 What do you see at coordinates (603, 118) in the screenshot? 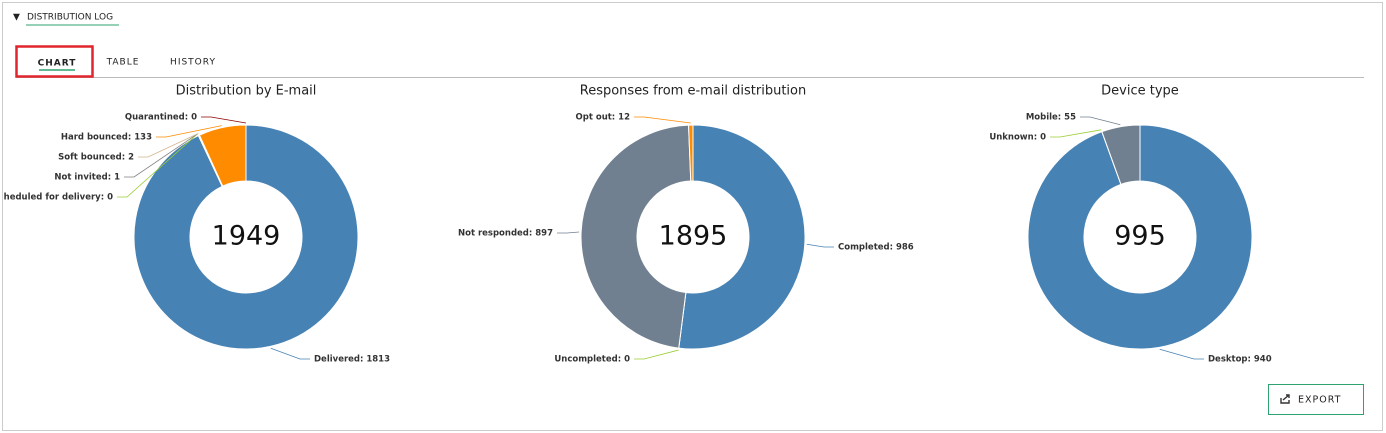
I see `slice-label: Opt out: 12` at bounding box center [603, 118].